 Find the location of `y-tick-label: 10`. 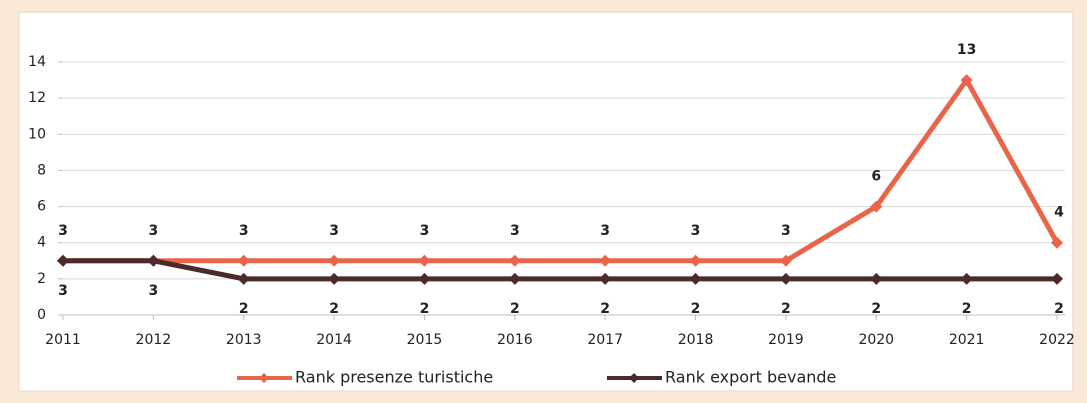

y-tick-label: 10 is located at coordinates (37, 134).